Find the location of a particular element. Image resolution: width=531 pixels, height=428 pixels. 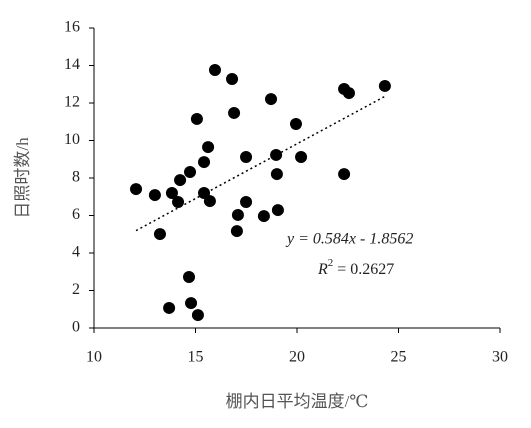

x-tick-label: 15 is located at coordinates (196, 357).